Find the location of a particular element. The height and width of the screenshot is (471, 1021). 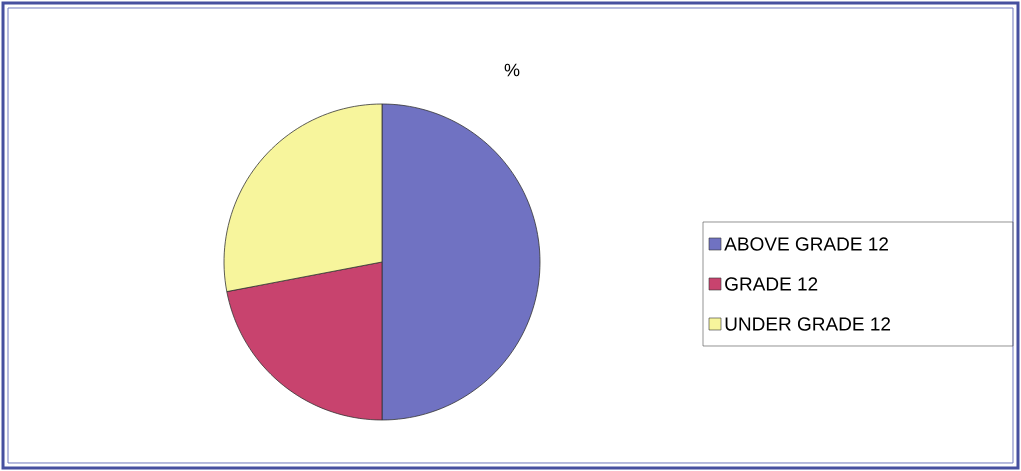

legend-label: GRADE 12 is located at coordinates (771, 284).